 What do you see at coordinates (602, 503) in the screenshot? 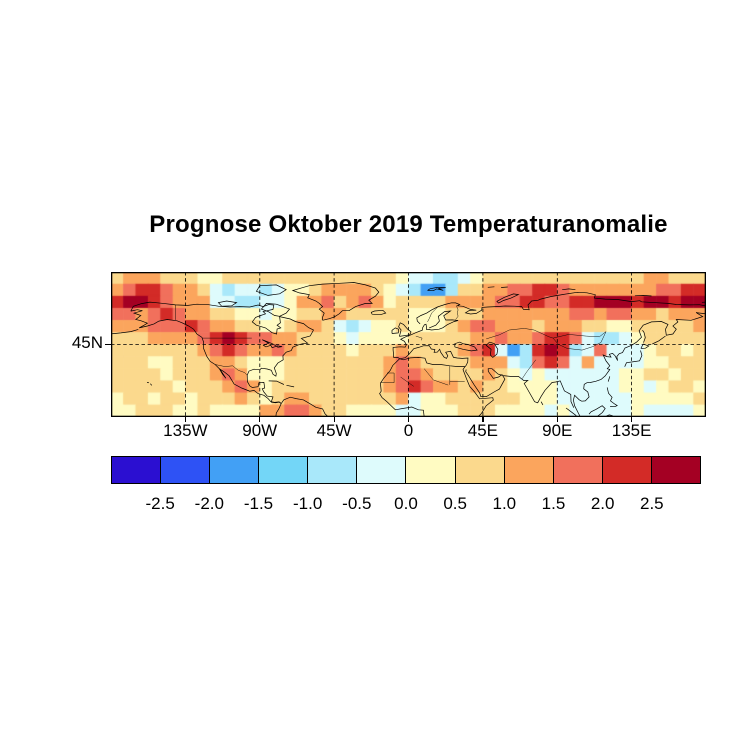
I see `colorbar-tick-label: 2.0` at bounding box center [602, 503].